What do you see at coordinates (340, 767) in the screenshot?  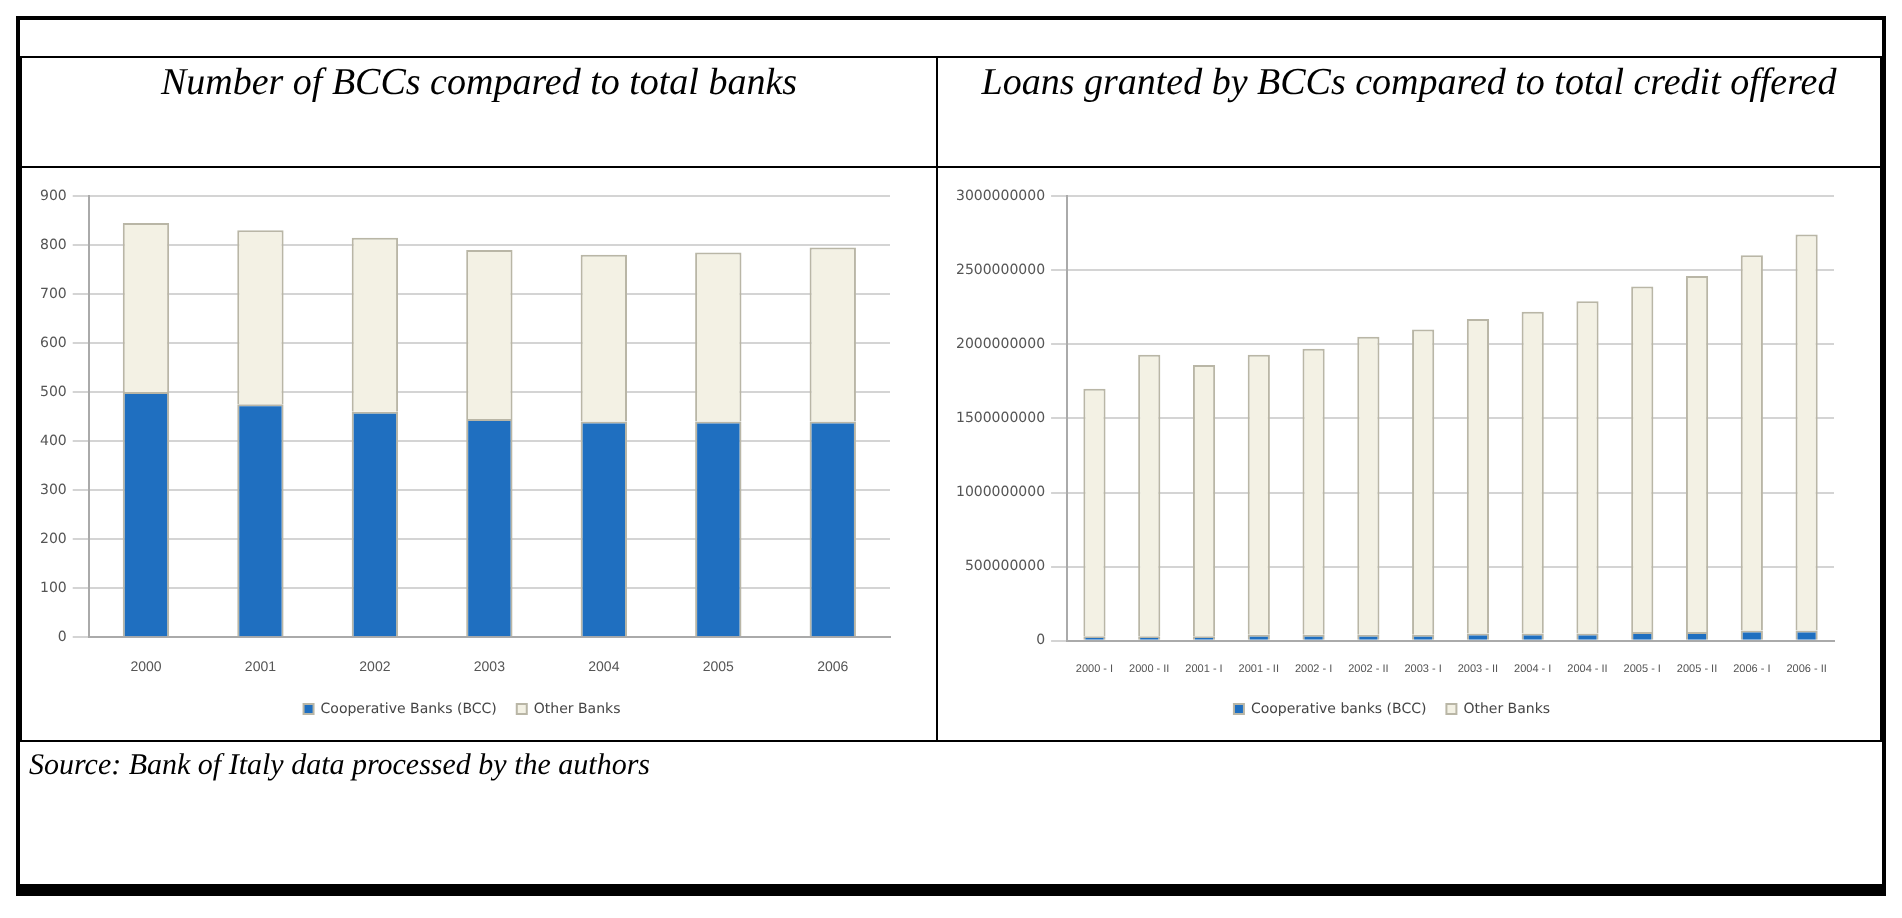 I see `source-note: Source: Bank of Italy data processed by the authors` at bounding box center [340, 767].